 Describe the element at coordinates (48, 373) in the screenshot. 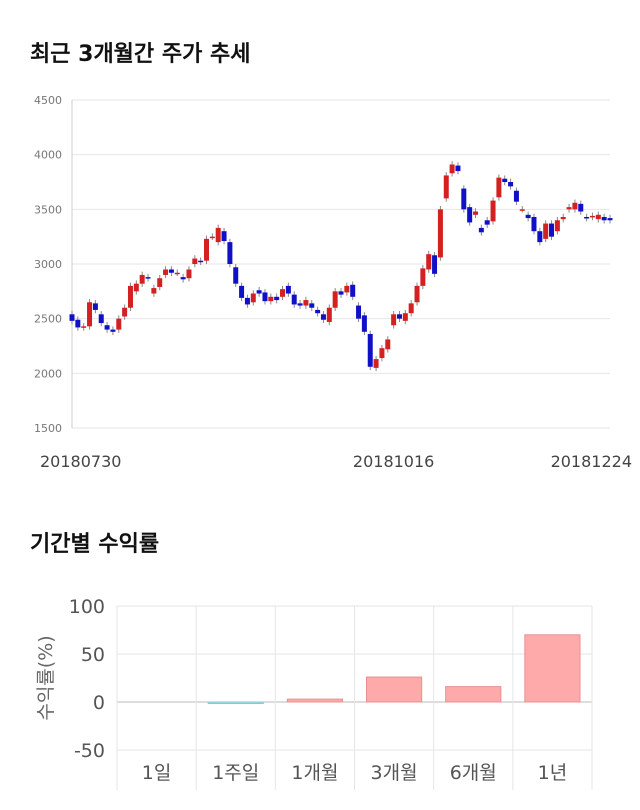

I see `y-tick-label: 2000` at that location.